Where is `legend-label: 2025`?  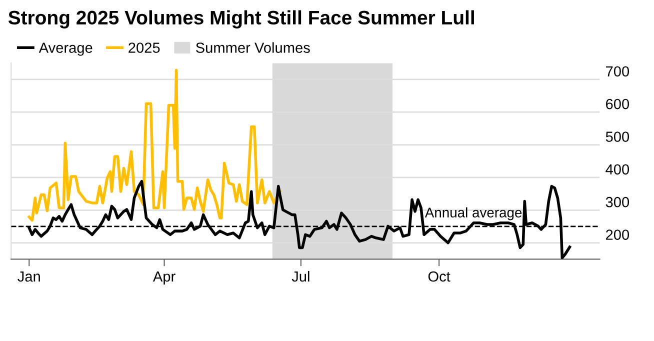 legend-label: 2025 is located at coordinates (144, 47).